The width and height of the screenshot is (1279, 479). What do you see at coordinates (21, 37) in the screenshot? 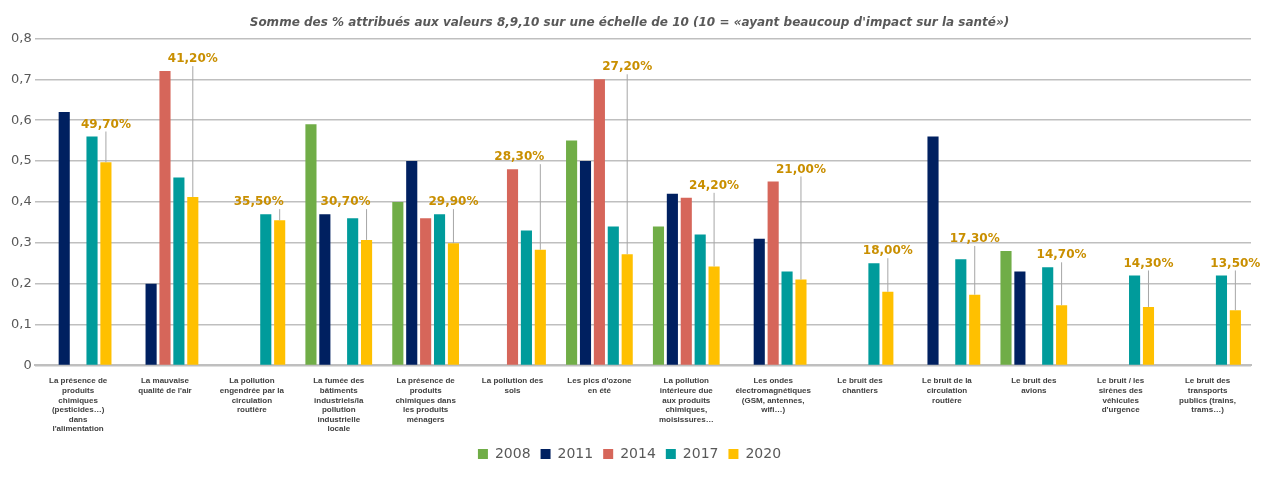
I see `y-tick-label: 0,8` at bounding box center [21, 37].